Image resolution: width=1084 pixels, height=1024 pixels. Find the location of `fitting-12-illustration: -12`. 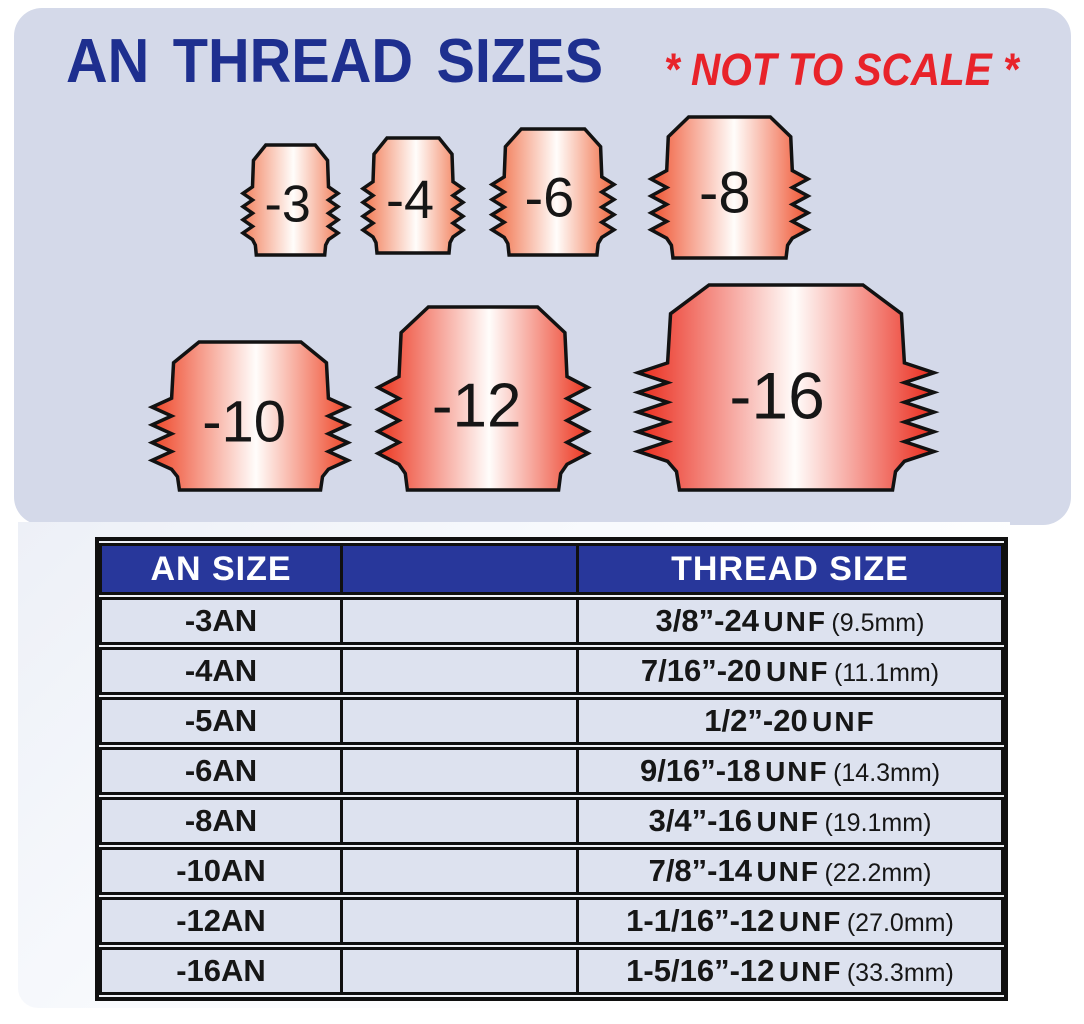

fitting-12-illustration: -12 is located at coordinates (483, 398).